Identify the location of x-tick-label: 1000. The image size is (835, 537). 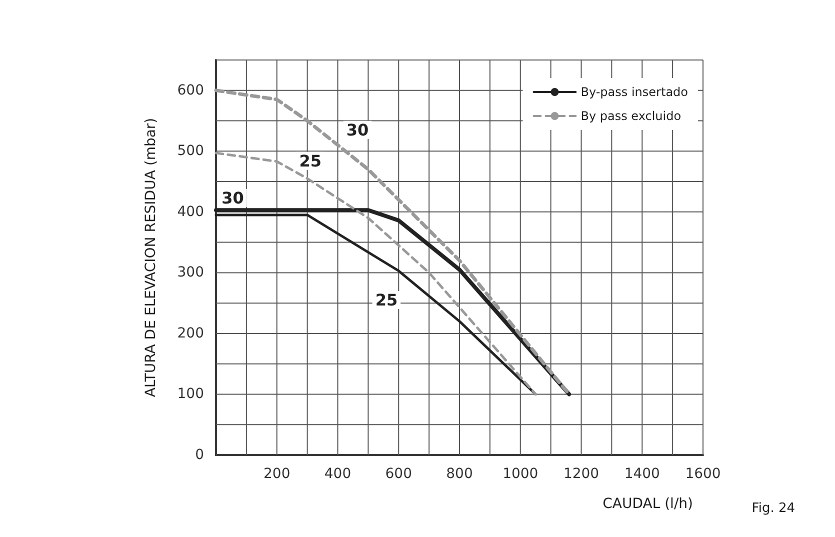
(520, 474).